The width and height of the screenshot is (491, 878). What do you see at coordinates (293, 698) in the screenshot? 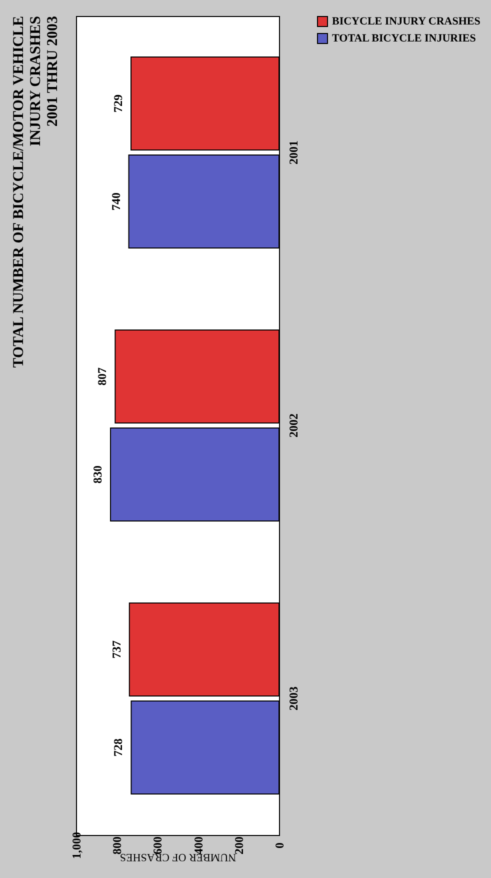
I see `y-tick-label: 2003` at bounding box center [293, 698].